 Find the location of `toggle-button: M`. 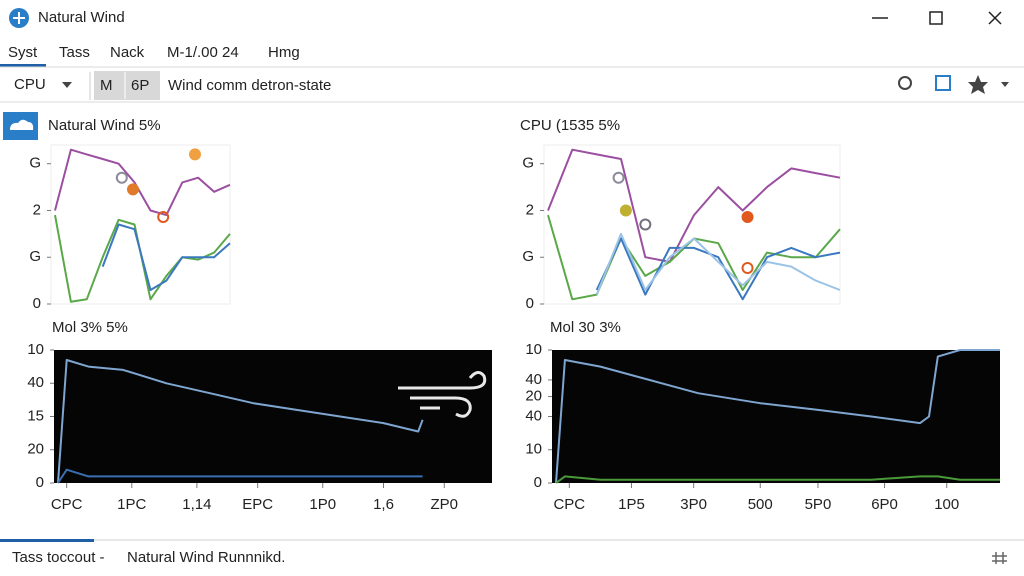

toggle-button: M is located at coordinates (106, 85).